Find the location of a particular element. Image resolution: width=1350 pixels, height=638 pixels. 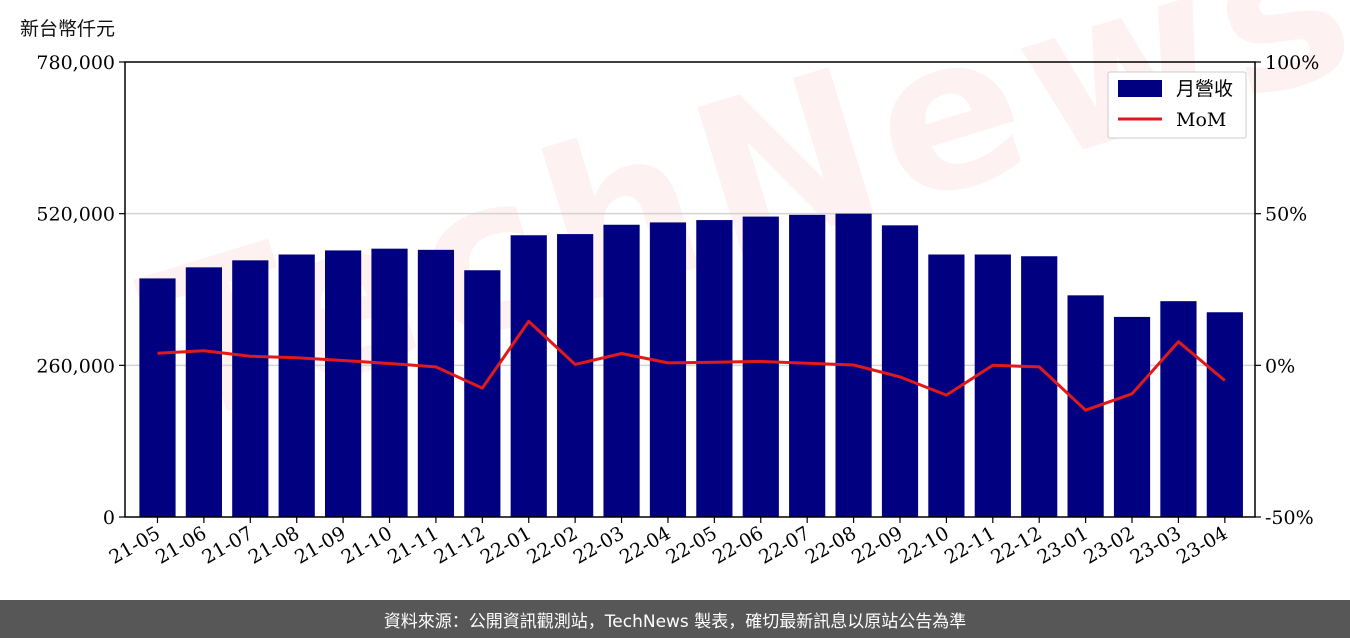

mom-line is located at coordinates (691, 365).